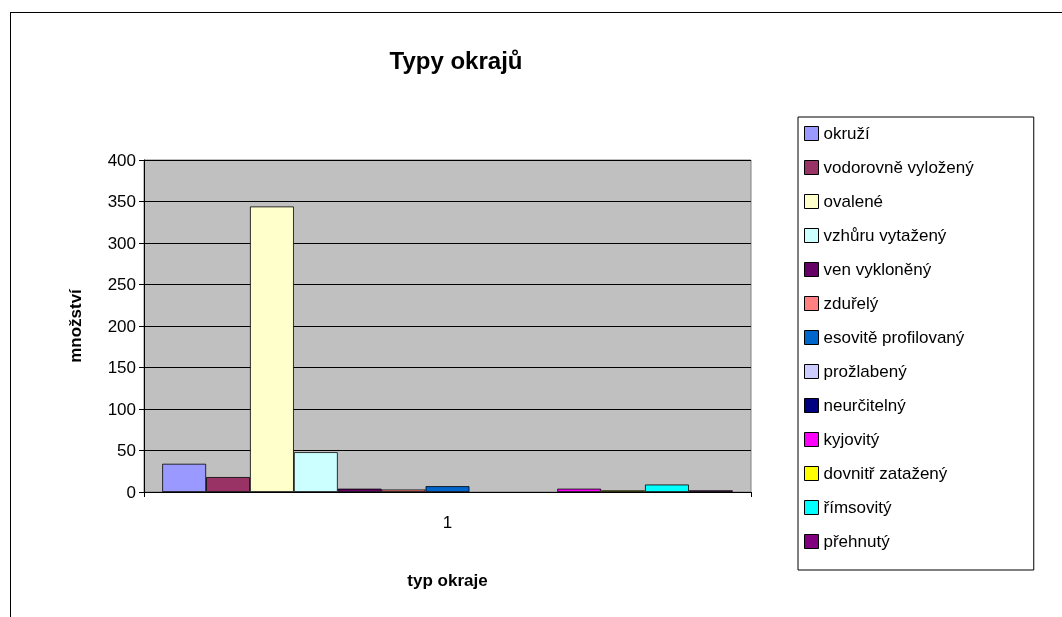  I want to click on y-tick-label: 100, so click(121, 409).